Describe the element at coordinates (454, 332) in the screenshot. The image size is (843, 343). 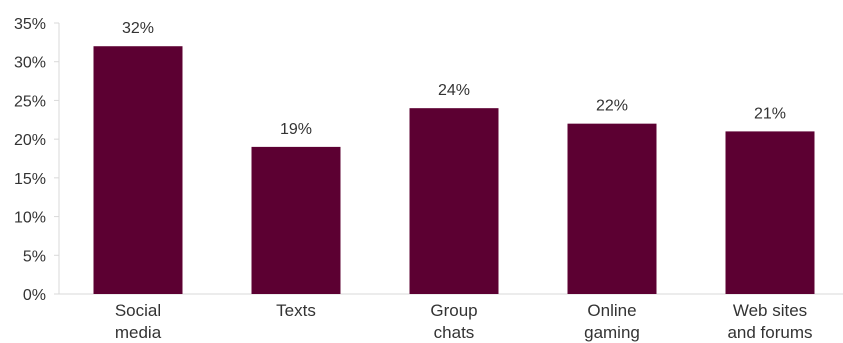
I see `x-category-label: chats` at that location.